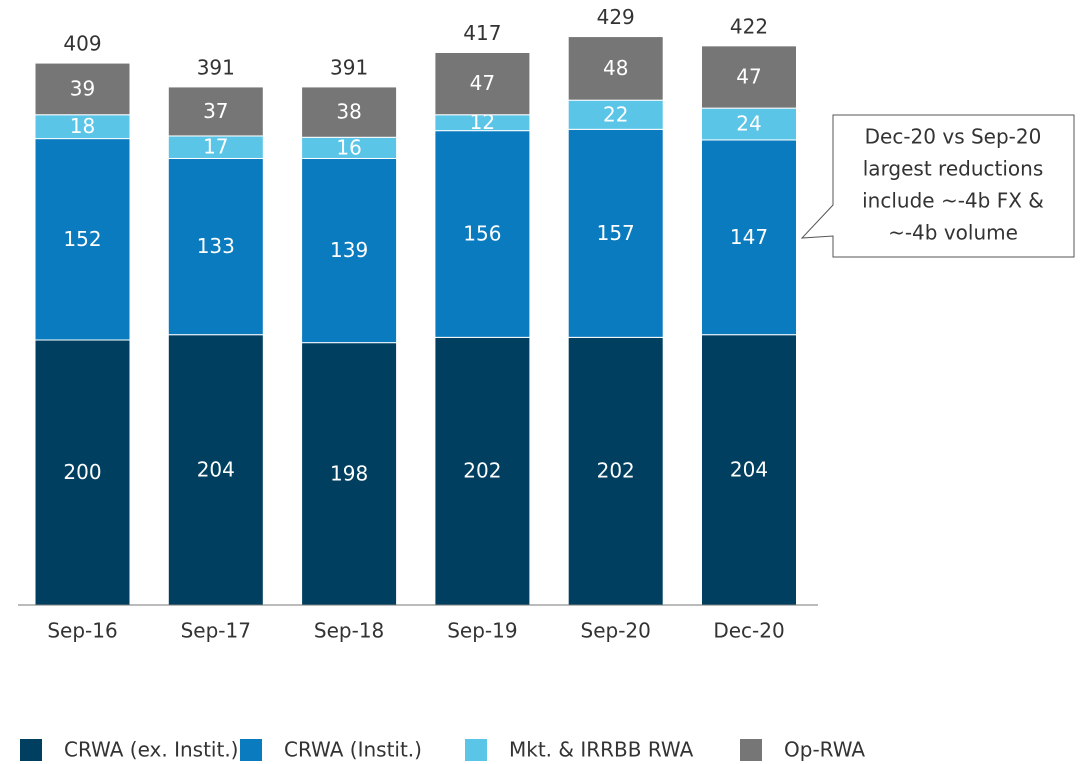 This screenshot has width=1084, height=764. What do you see at coordinates (82, 631) in the screenshot?
I see `x-tick-label: Sep-16` at bounding box center [82, 631].